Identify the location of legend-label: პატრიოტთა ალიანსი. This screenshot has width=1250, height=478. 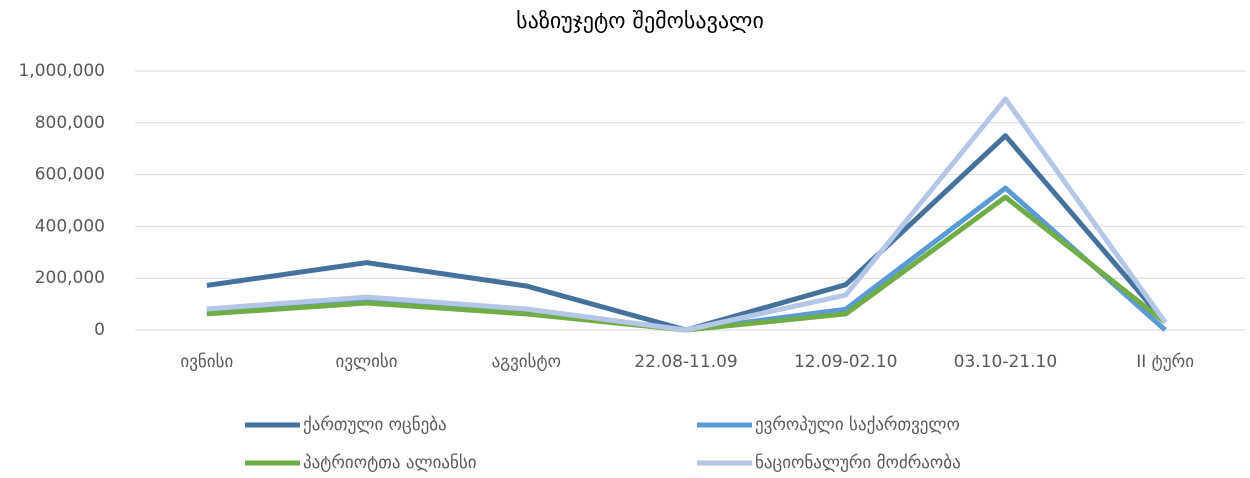
(390, 463).